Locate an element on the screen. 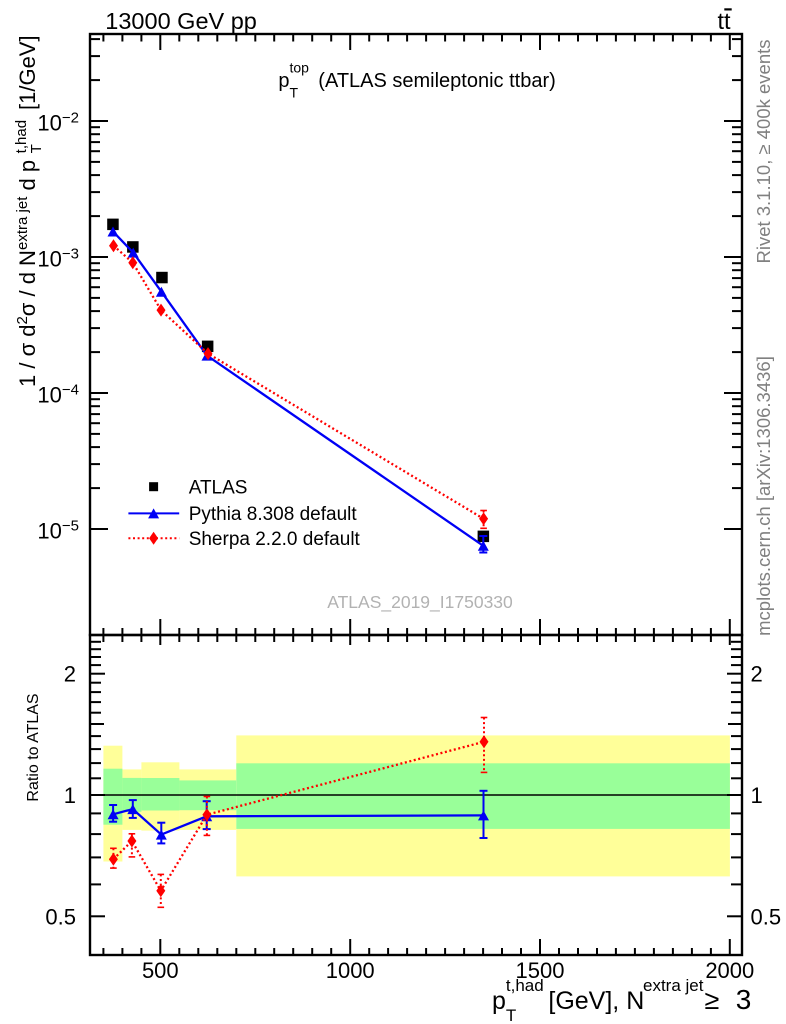 The height and width of the screenshot is (1024, 786). svg-text: 1500 is located at coordinates (540, 970).